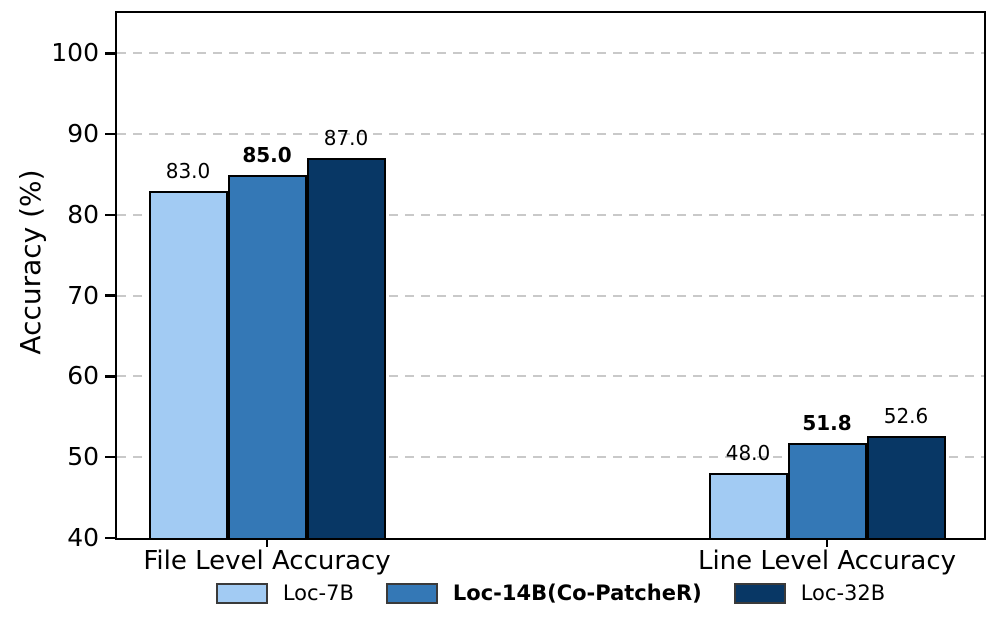 The width and height of the screenshot is (997, 634). What do you see at coordinates (83, 214) in the screenshot?
I see `y-tick-label: 80` at bounding box center [83, 214].